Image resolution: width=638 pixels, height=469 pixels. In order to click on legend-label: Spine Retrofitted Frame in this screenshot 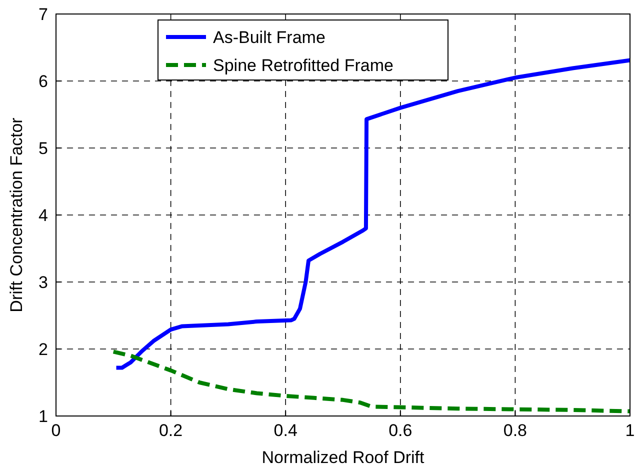, I will do `click(303, 65)`.